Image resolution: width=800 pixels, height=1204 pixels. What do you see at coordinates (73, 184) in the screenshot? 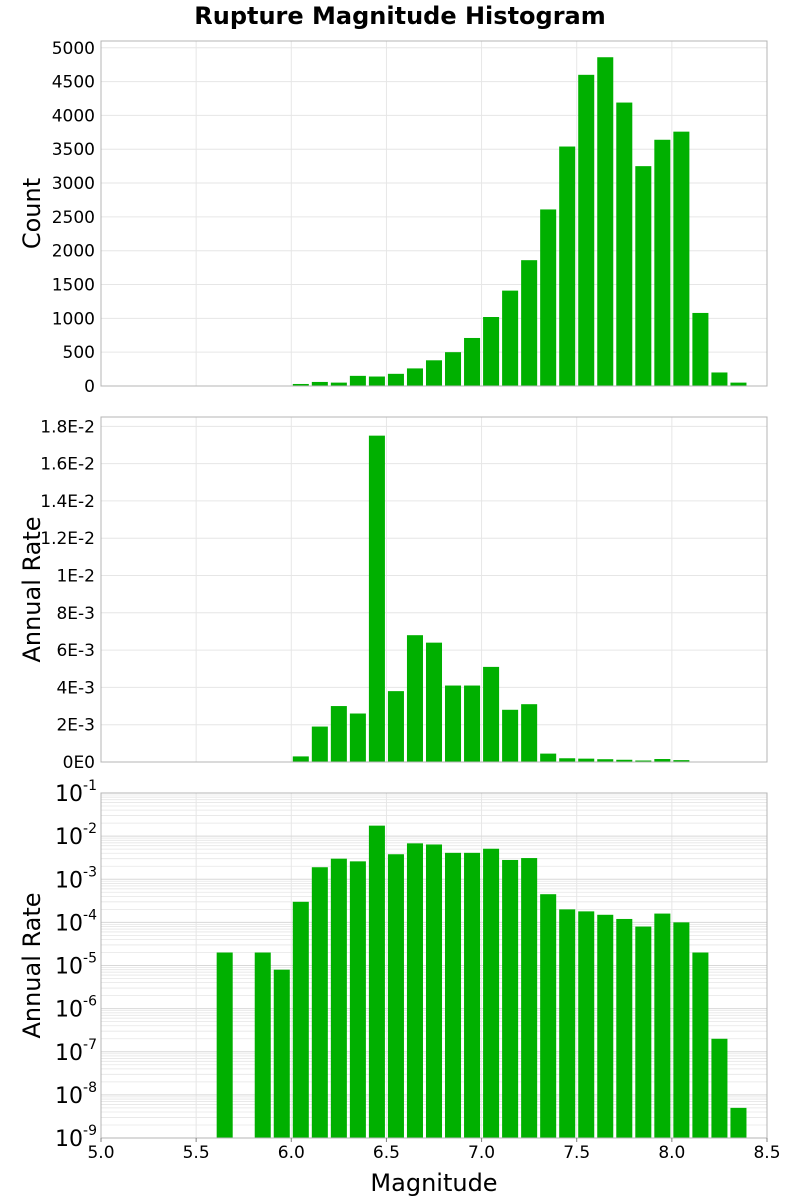
I see `panel-1-y-tick-label: 3000` at bounding box center [73, 184].